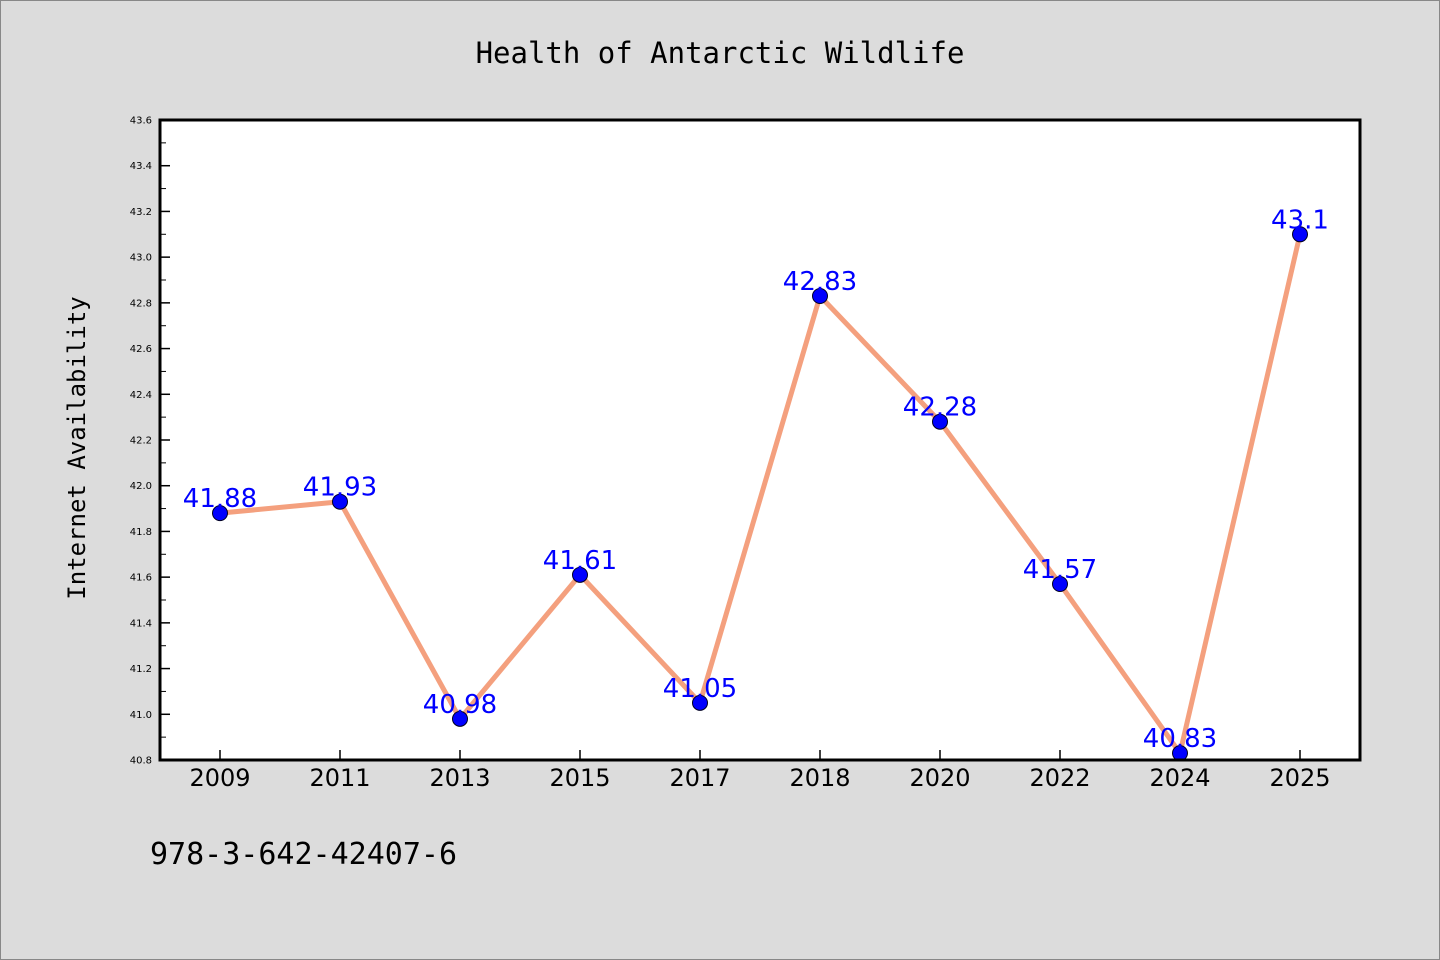 Image resolution: width=1440 pixels, height=960 pixels. Describe the element at coordinates (700, 689) in the screenshot. I see `data-label: 41.05` at that location.